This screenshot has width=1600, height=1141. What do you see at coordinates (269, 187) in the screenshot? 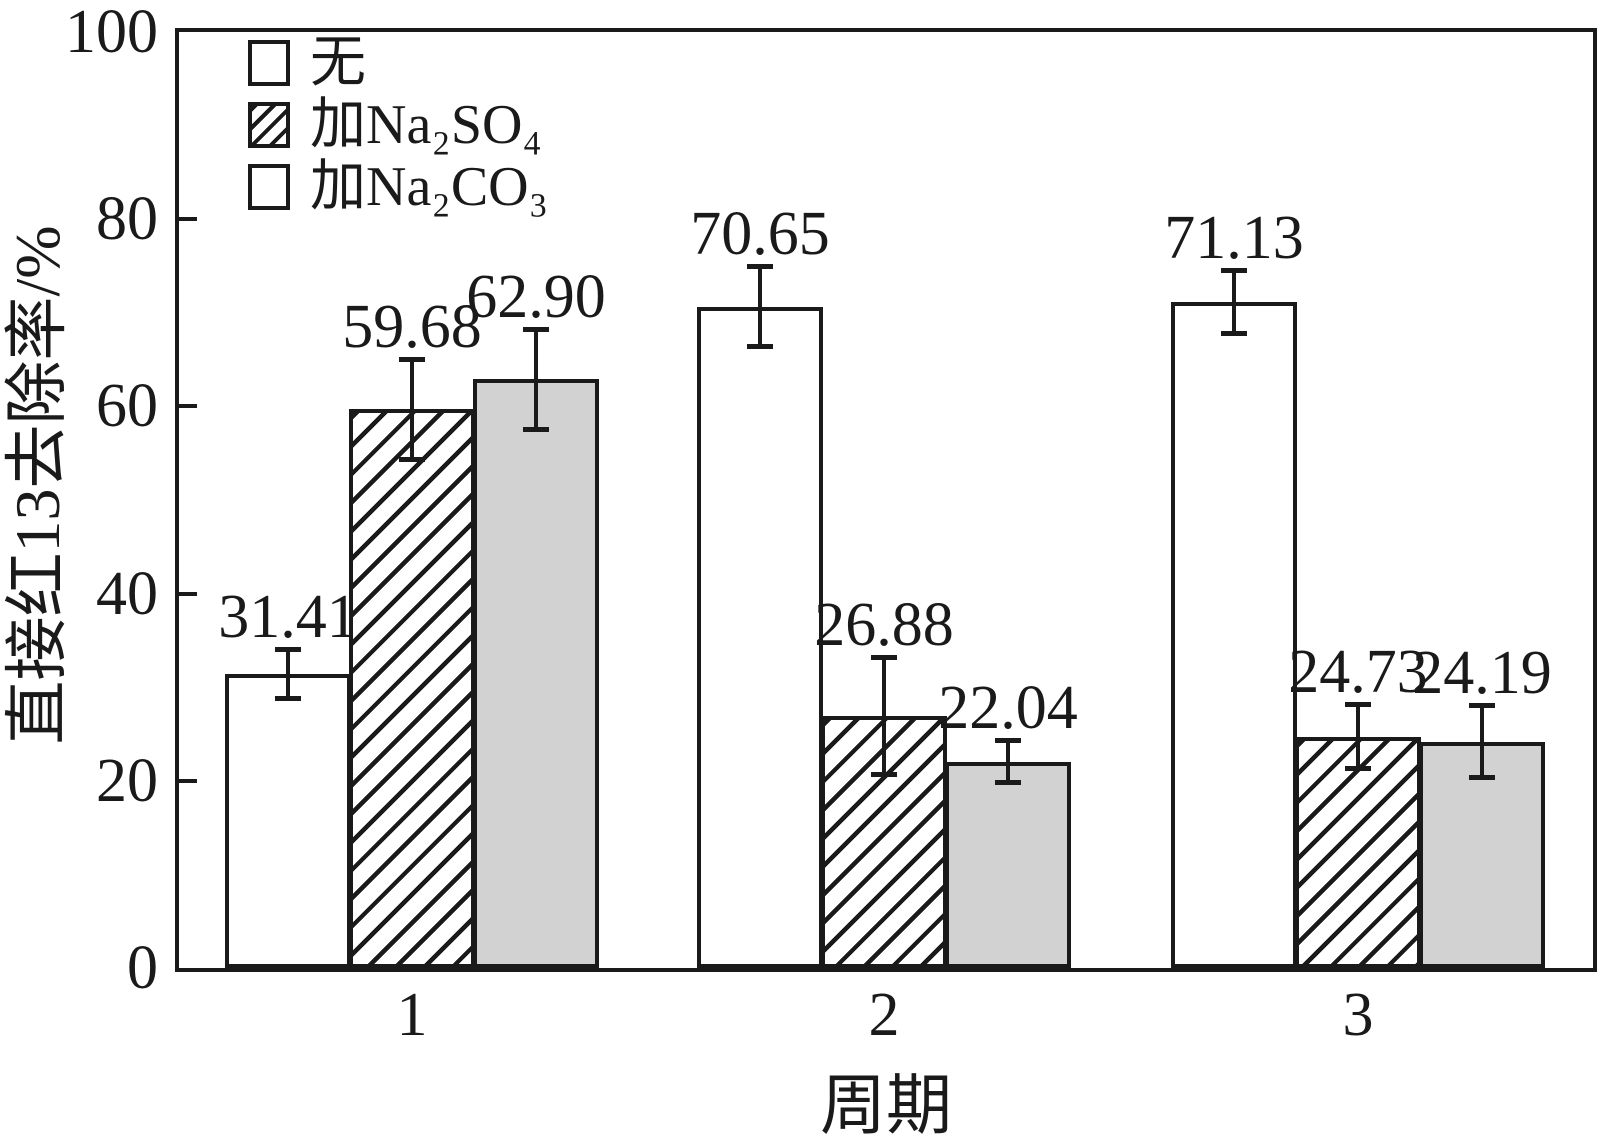
I see `legend-swatch-gray` at bounding box center [269, 187].